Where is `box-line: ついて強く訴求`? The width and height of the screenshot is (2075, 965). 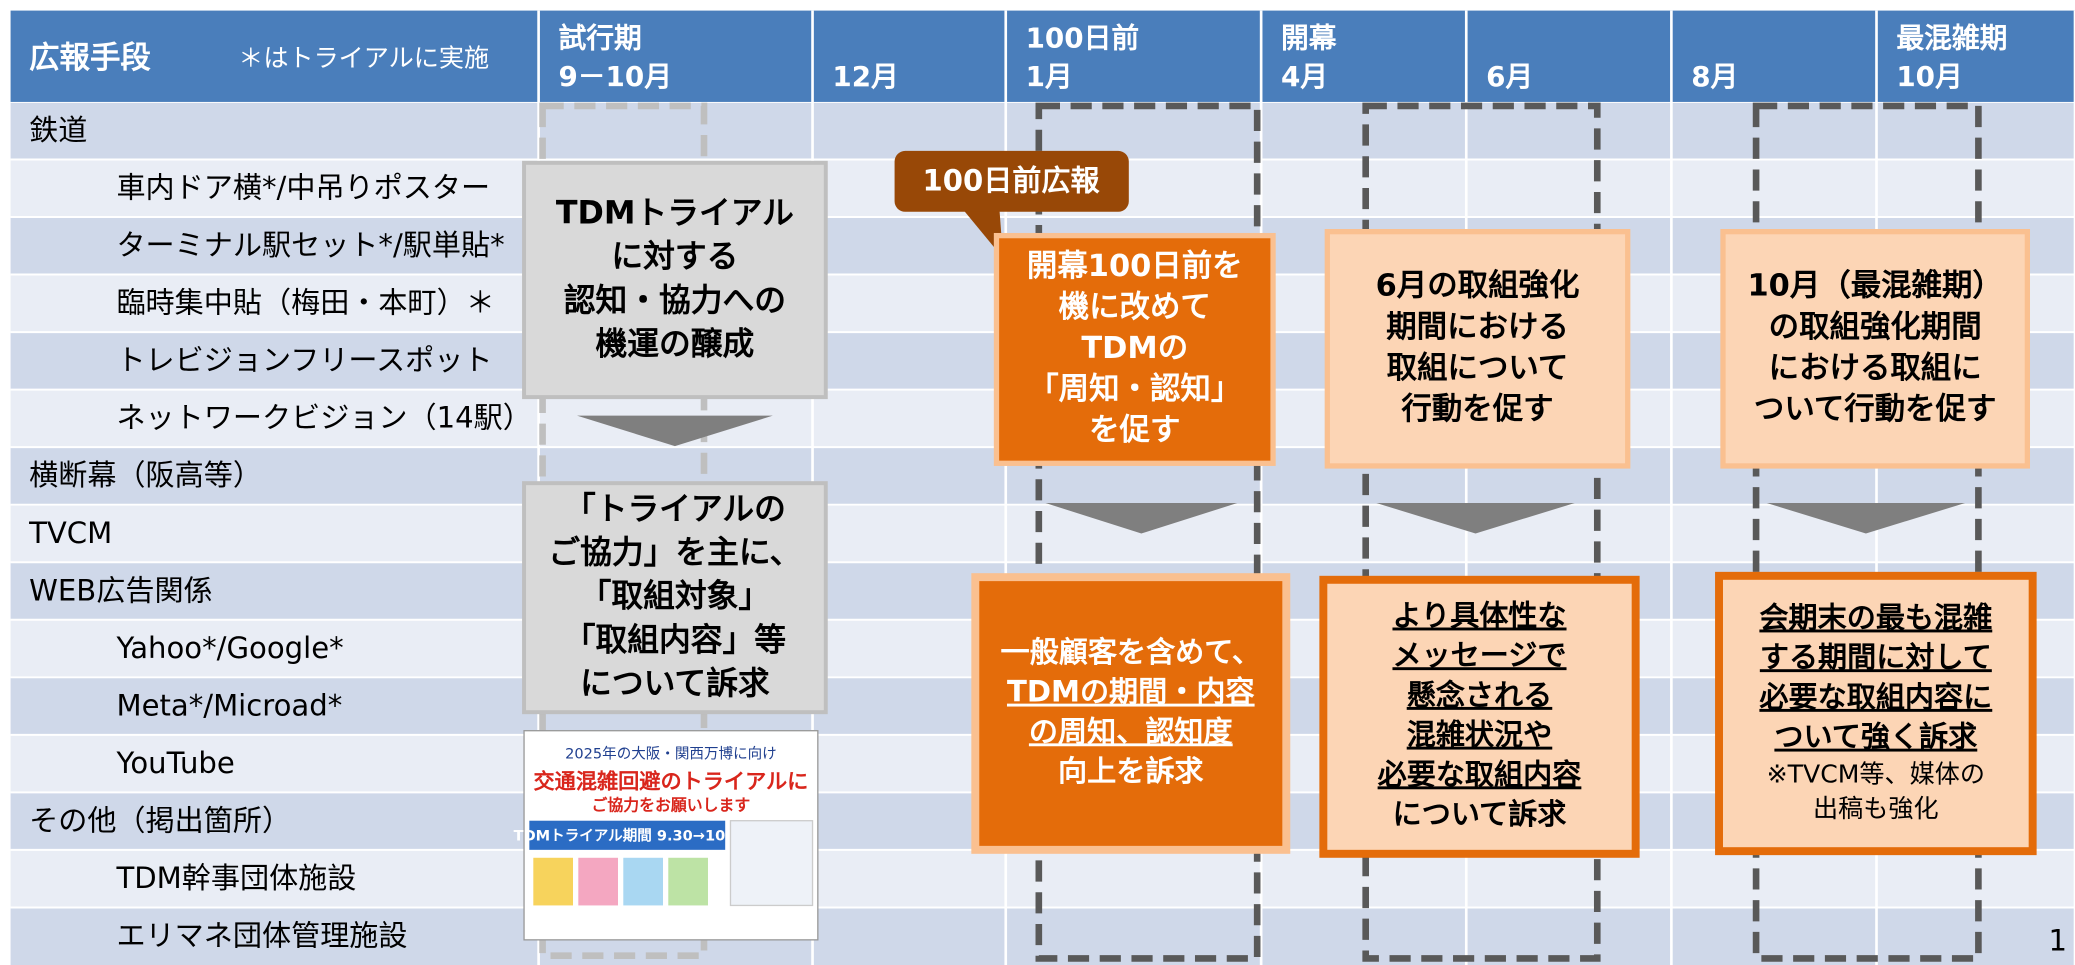 box-line: ついて強く訴求 is located at coordinates (1876, 737).